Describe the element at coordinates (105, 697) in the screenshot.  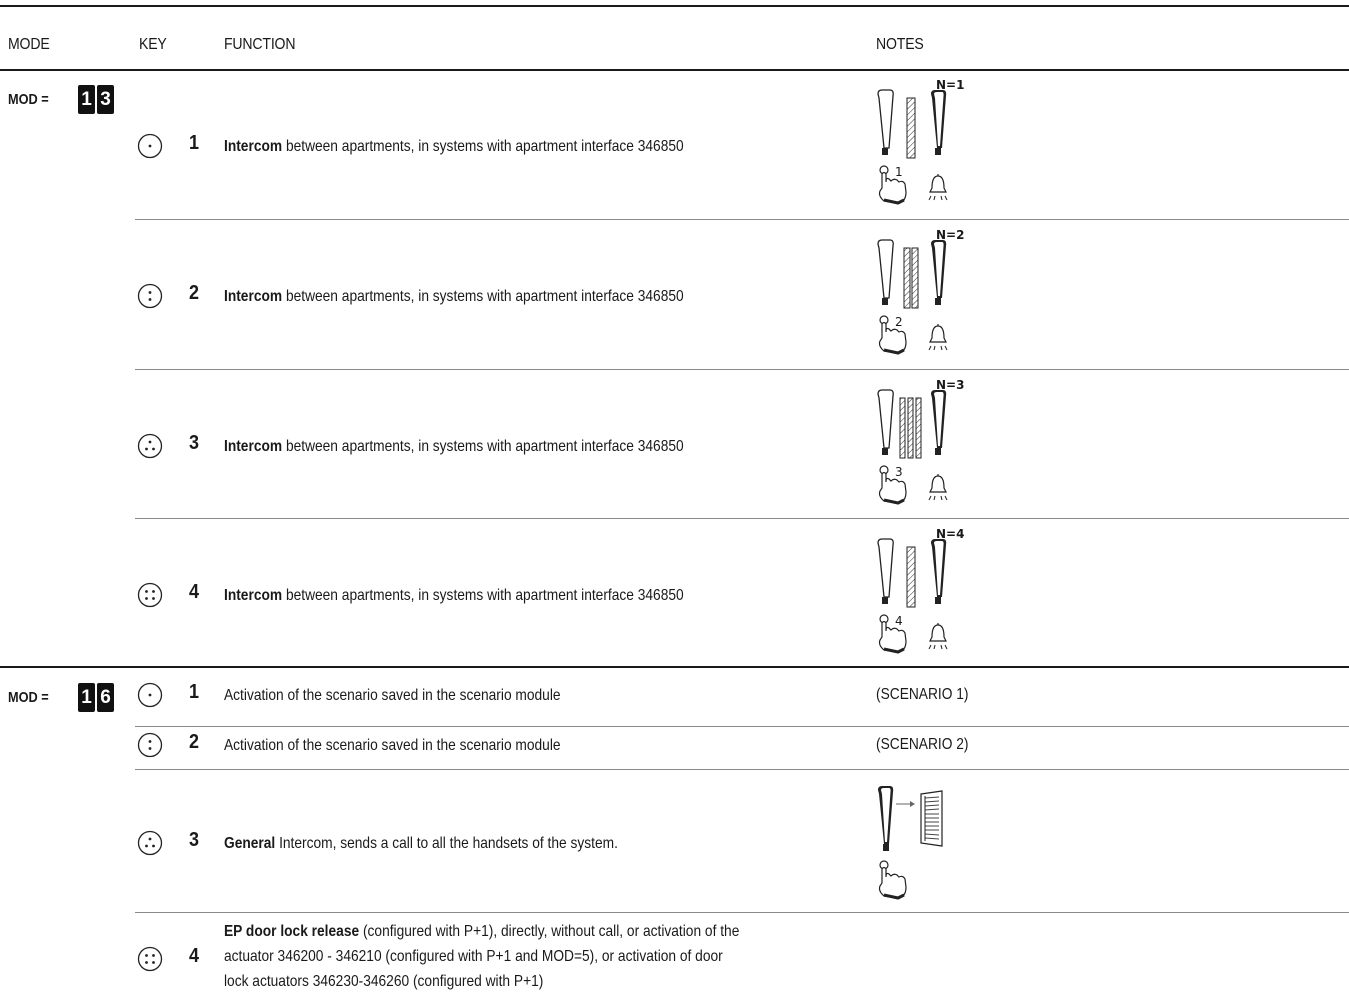
I see `mod16-digit-2: 6` at that location.